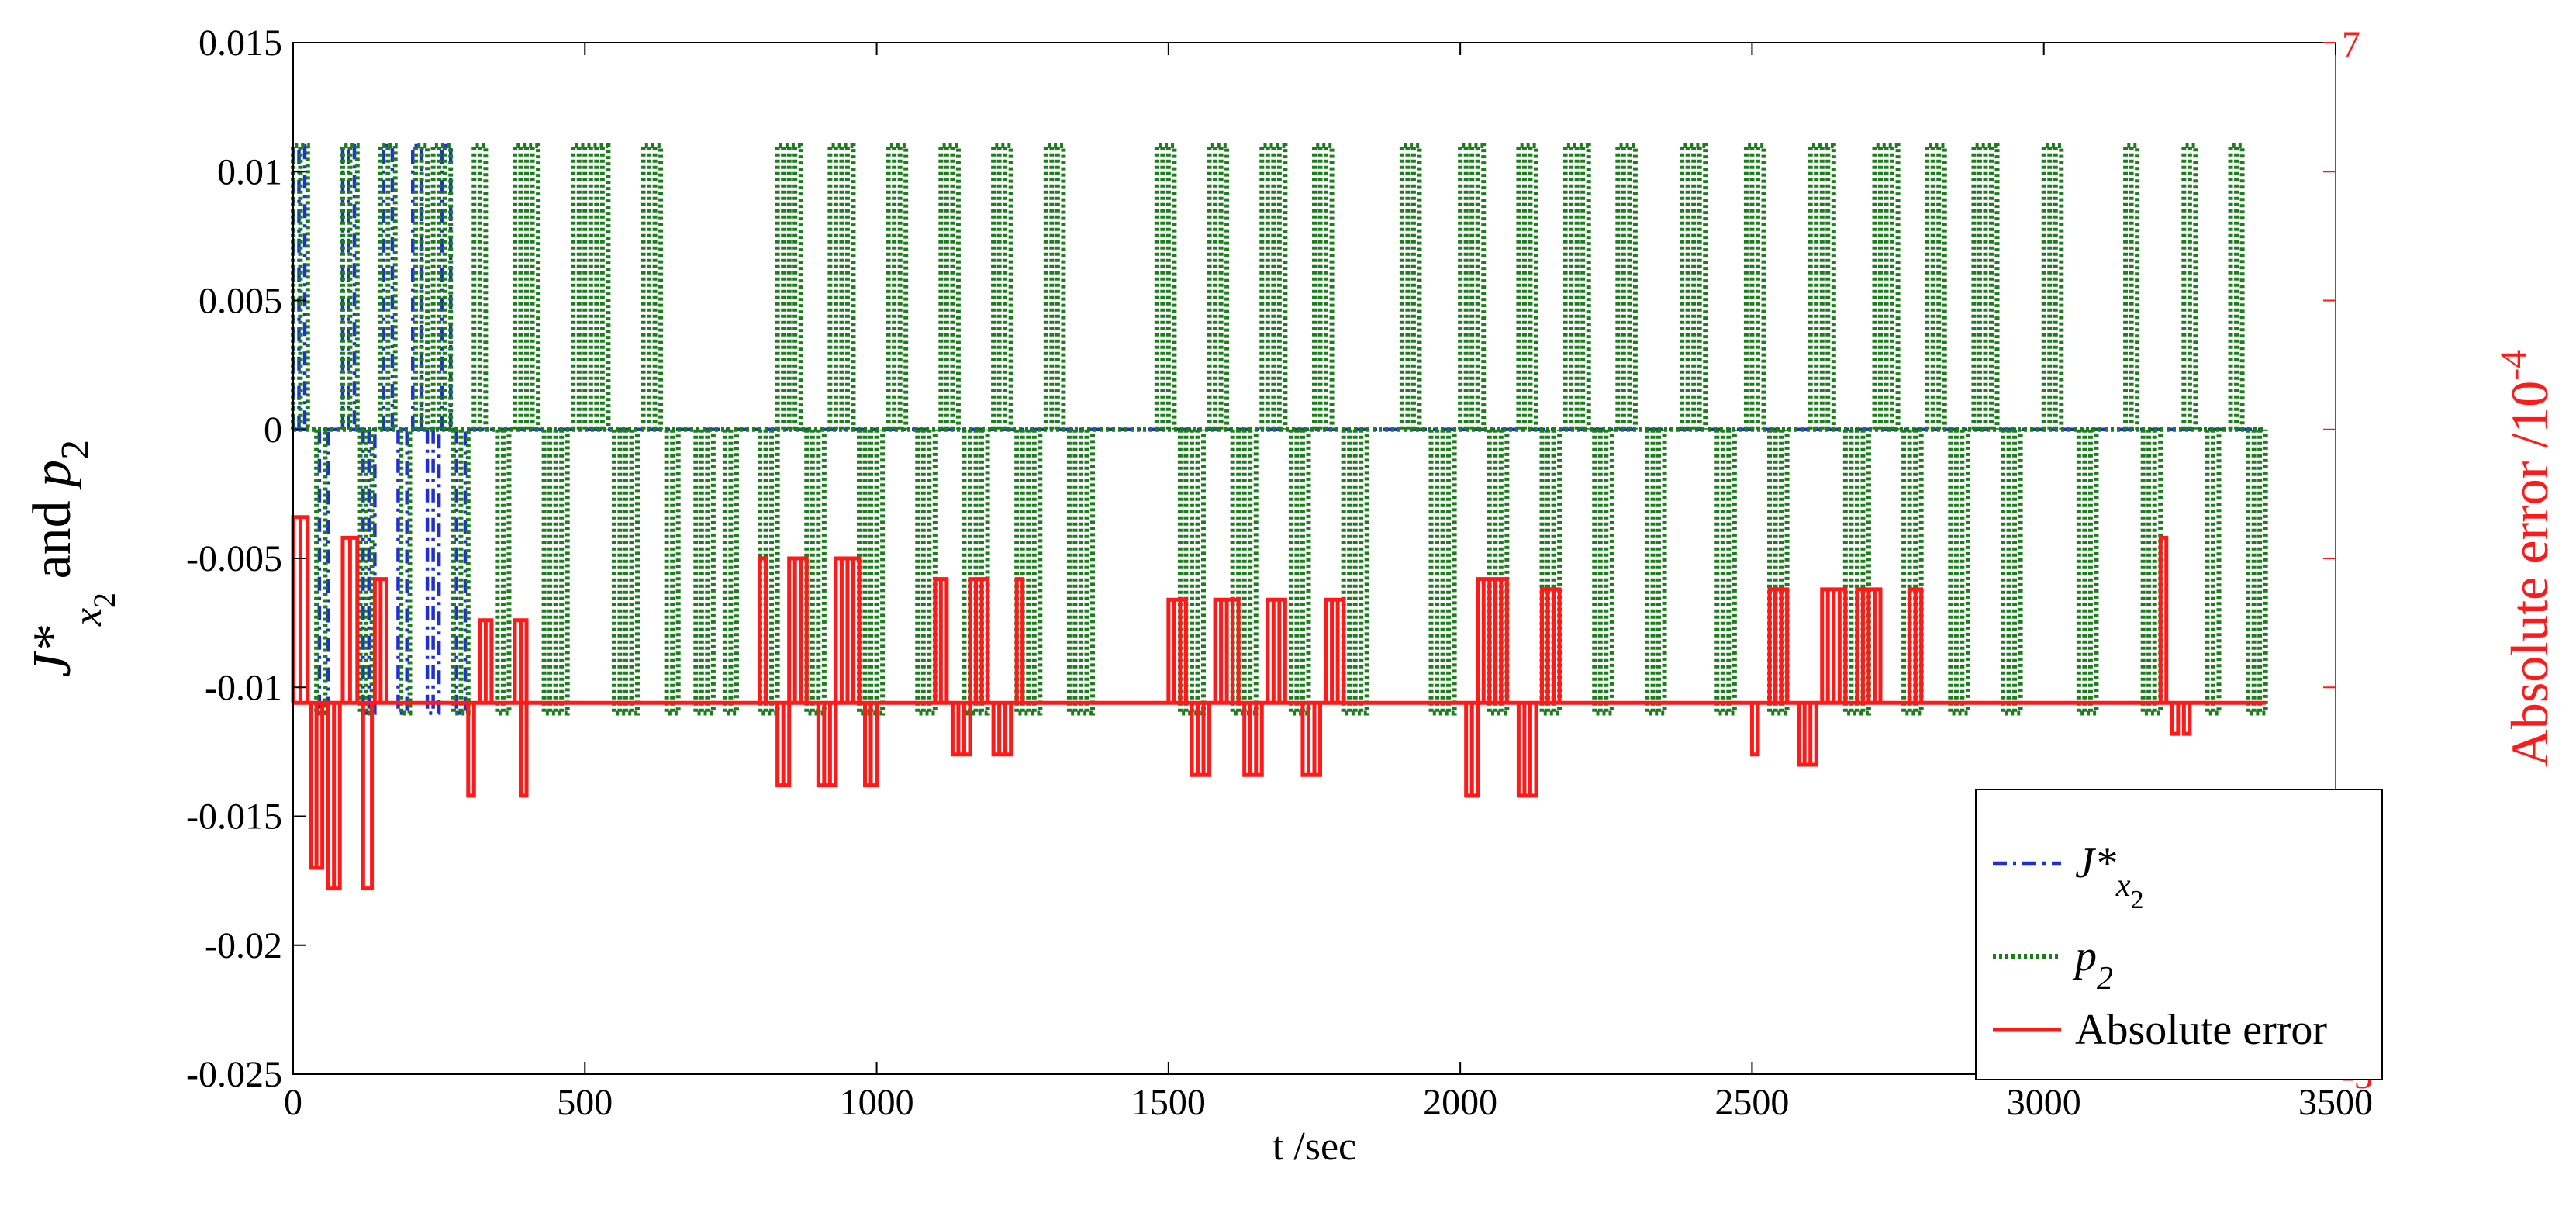 The width and height of the screenshot is (2576, 1206). I want to click on y-tick-label: 0.01, so click(250, 171).